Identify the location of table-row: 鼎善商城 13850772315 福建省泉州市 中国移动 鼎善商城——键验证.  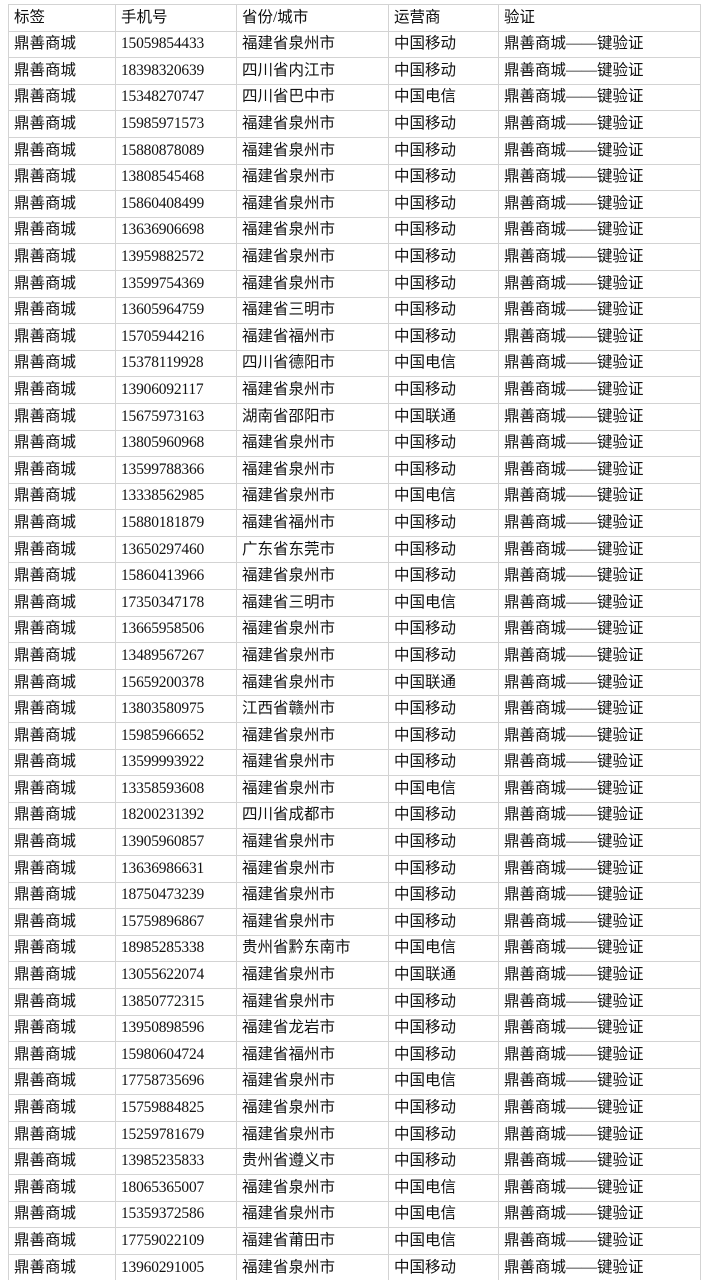
(354, 1001).